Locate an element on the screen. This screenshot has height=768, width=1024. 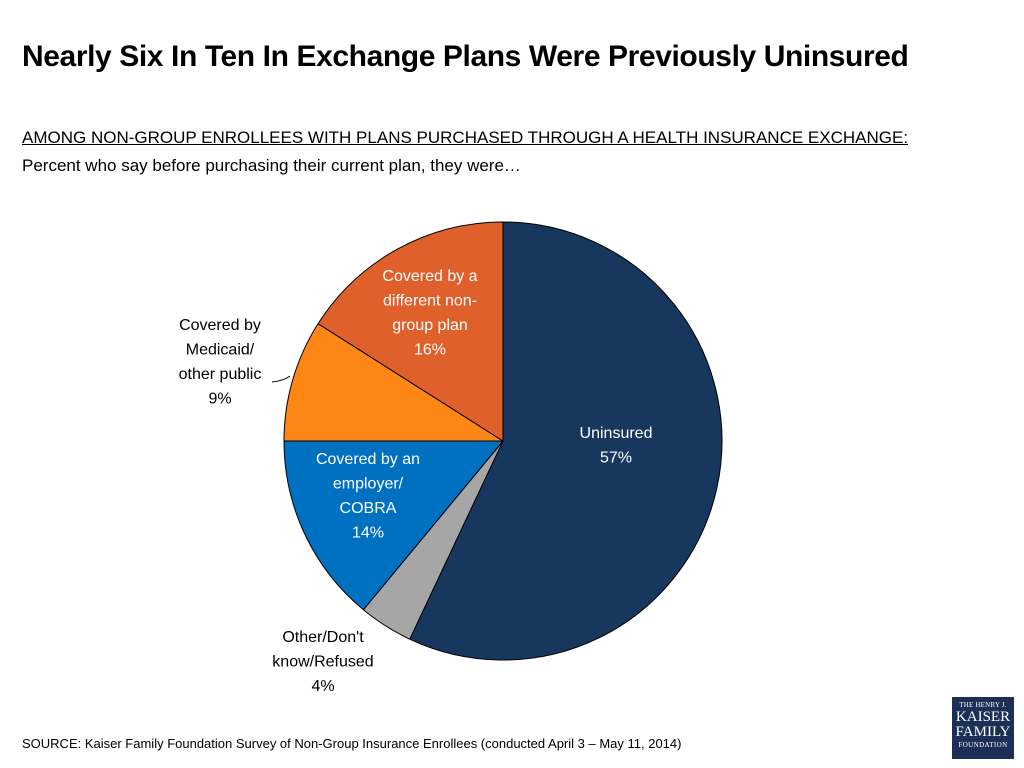
slice-value-1: 4% is located at coordinates (322, 686).